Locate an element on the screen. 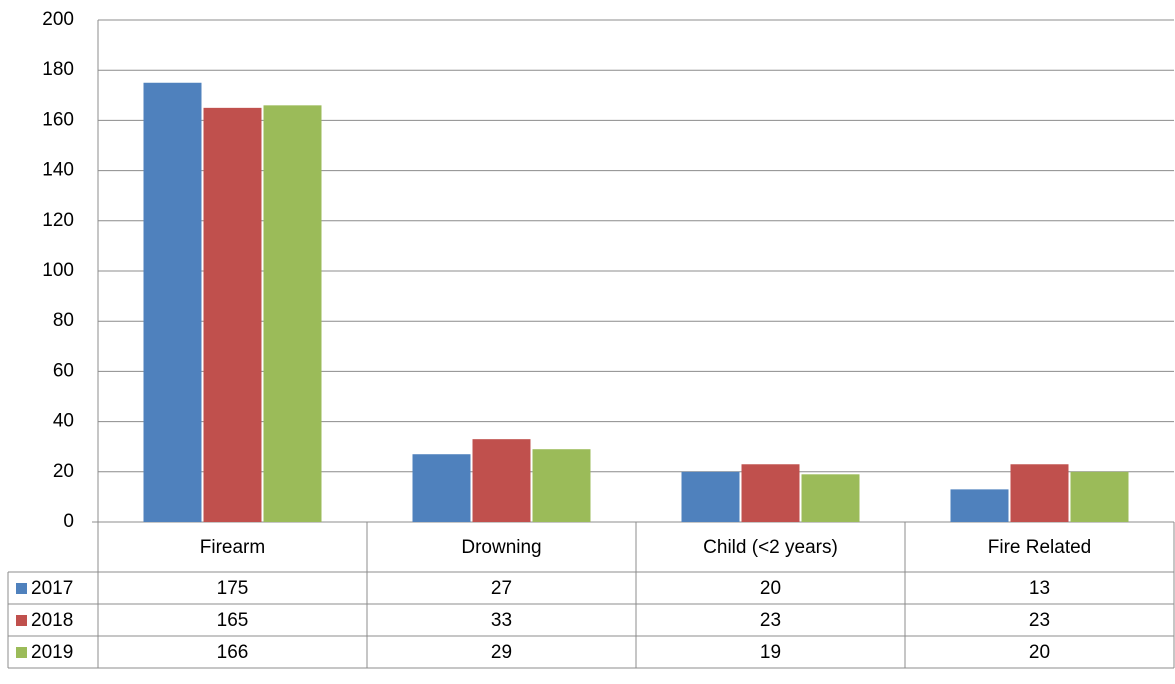  x-tick-label: Child (<2 years) is located at coordinates (770, 547).